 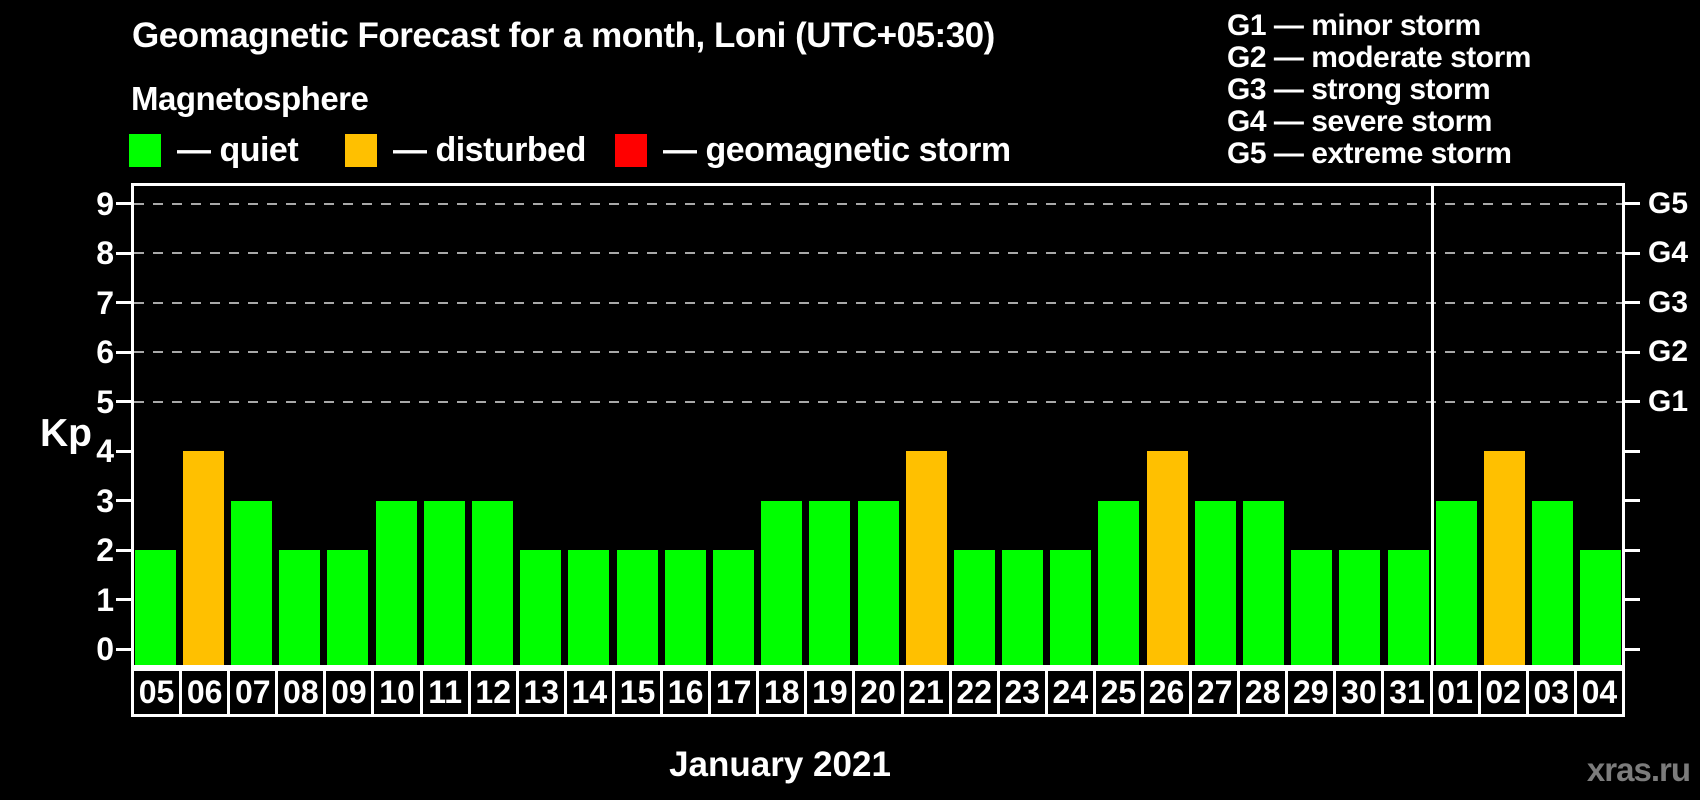 I want to click on gridline-kp5, so click(x=878, y=401).